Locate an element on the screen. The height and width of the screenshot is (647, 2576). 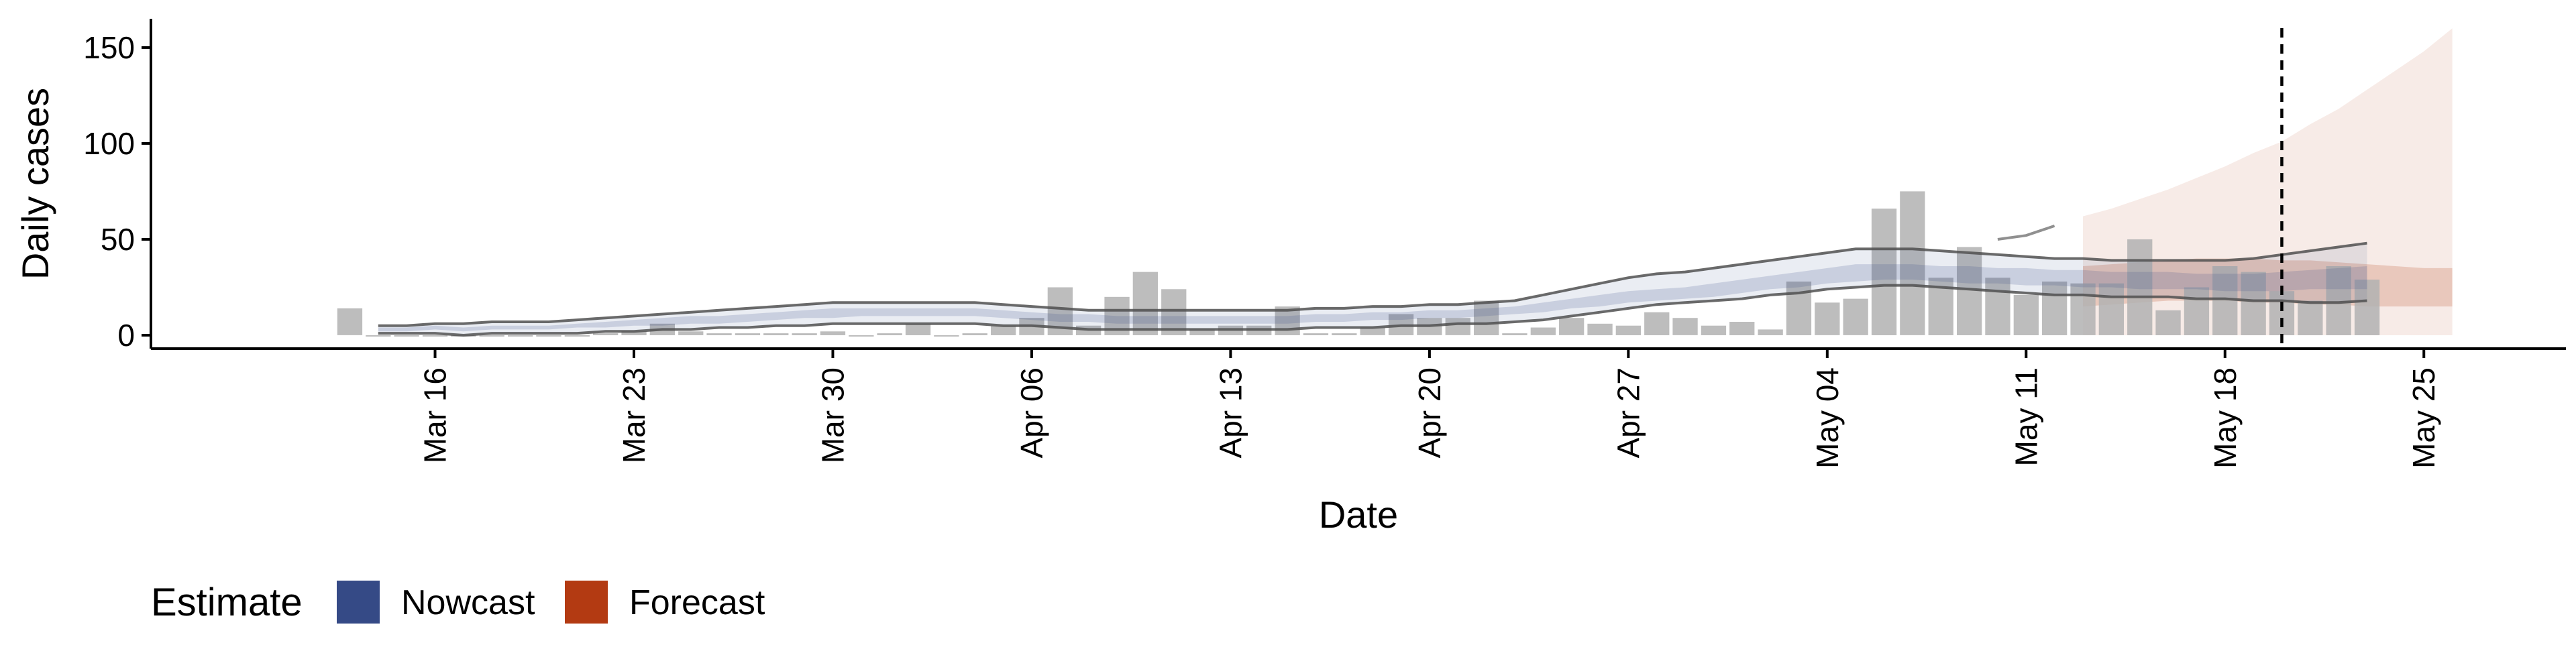
x-axis-title: Date is located at coordinates (1358, 514).